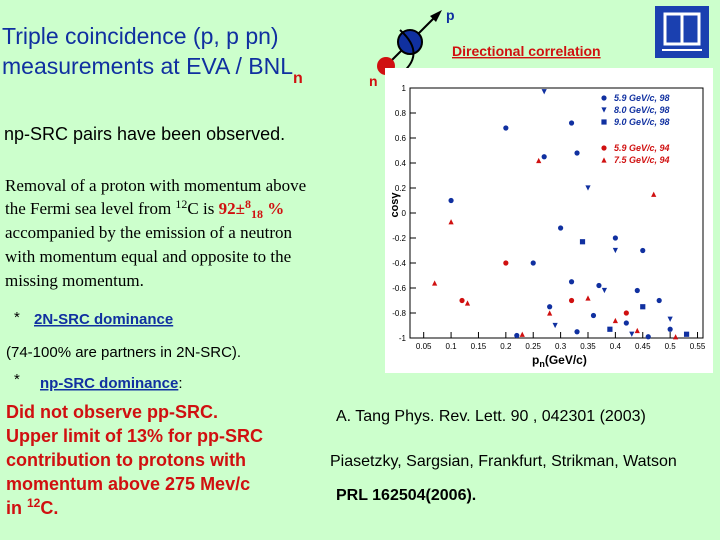  I want to click on reference: PRL 162504(2006)., so click(406, 495).